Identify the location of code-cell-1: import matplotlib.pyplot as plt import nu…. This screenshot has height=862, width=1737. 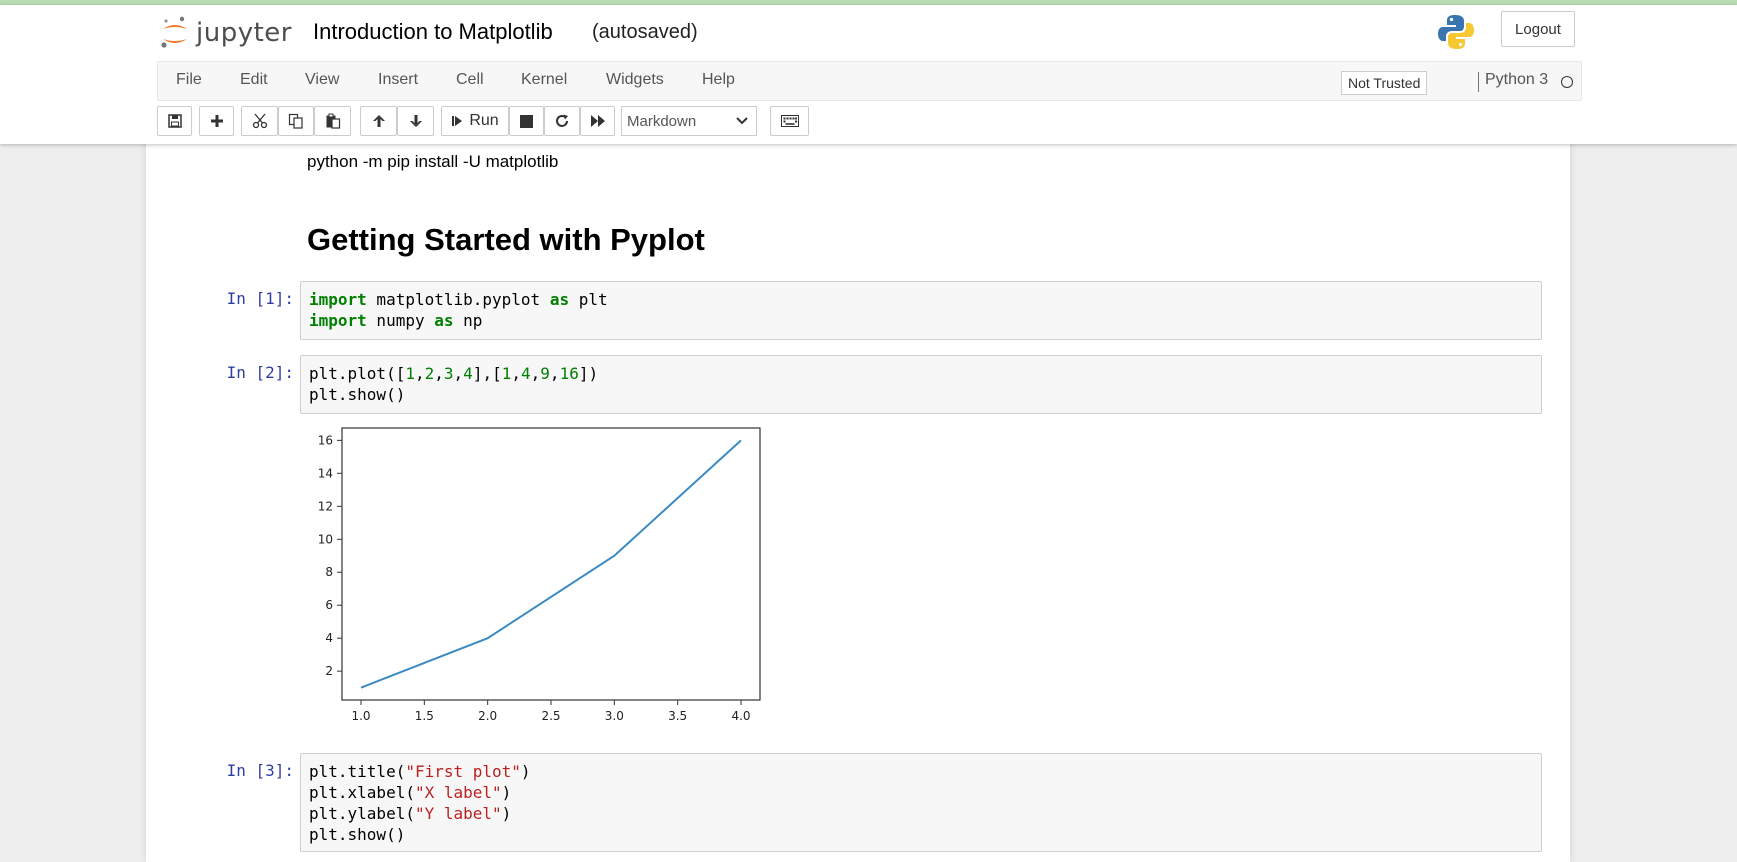
(921, 310).